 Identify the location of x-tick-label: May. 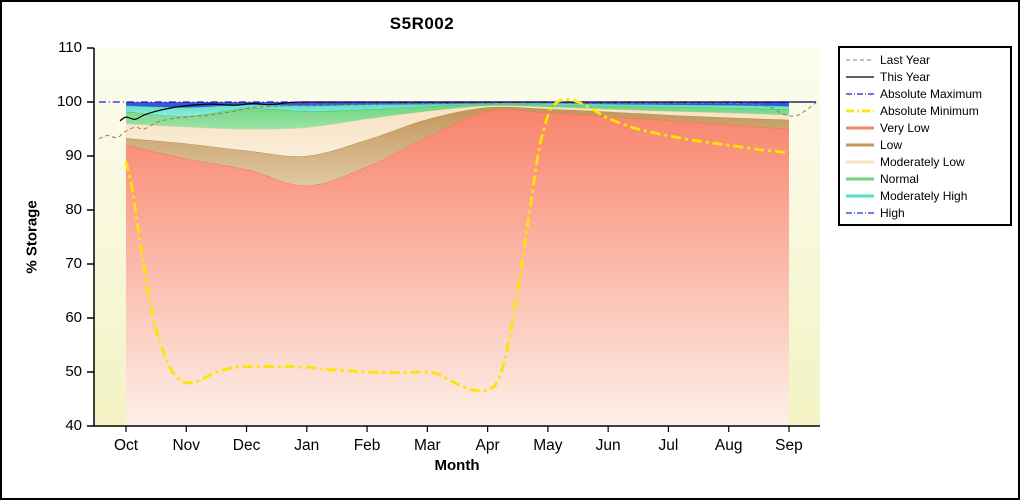
(548, 445).